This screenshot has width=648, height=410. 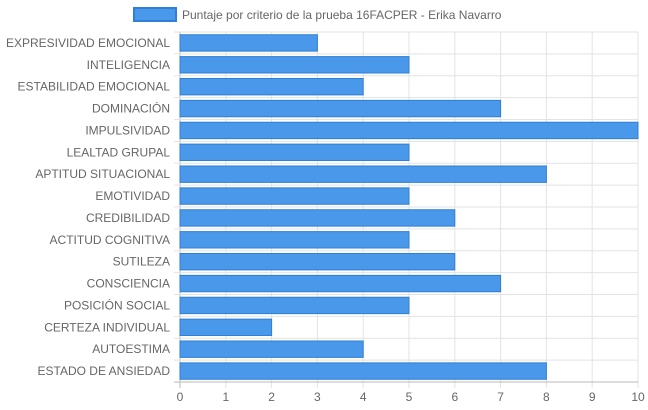 What do you see at coordinates (155, 14) in the screenshot?
I see `legend-swatch` at bounding box center [155, 14].